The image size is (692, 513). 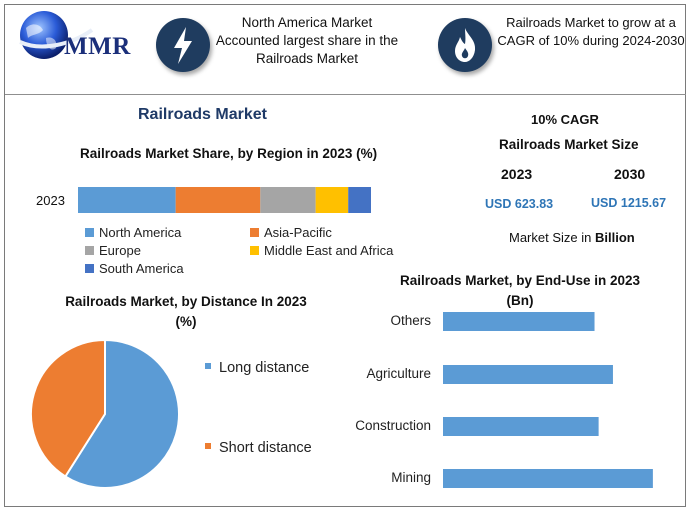 What do you see at coordinates (140, 232) in the screenshot?
I see `legend-label: North America` at bounding box center [140, 232].